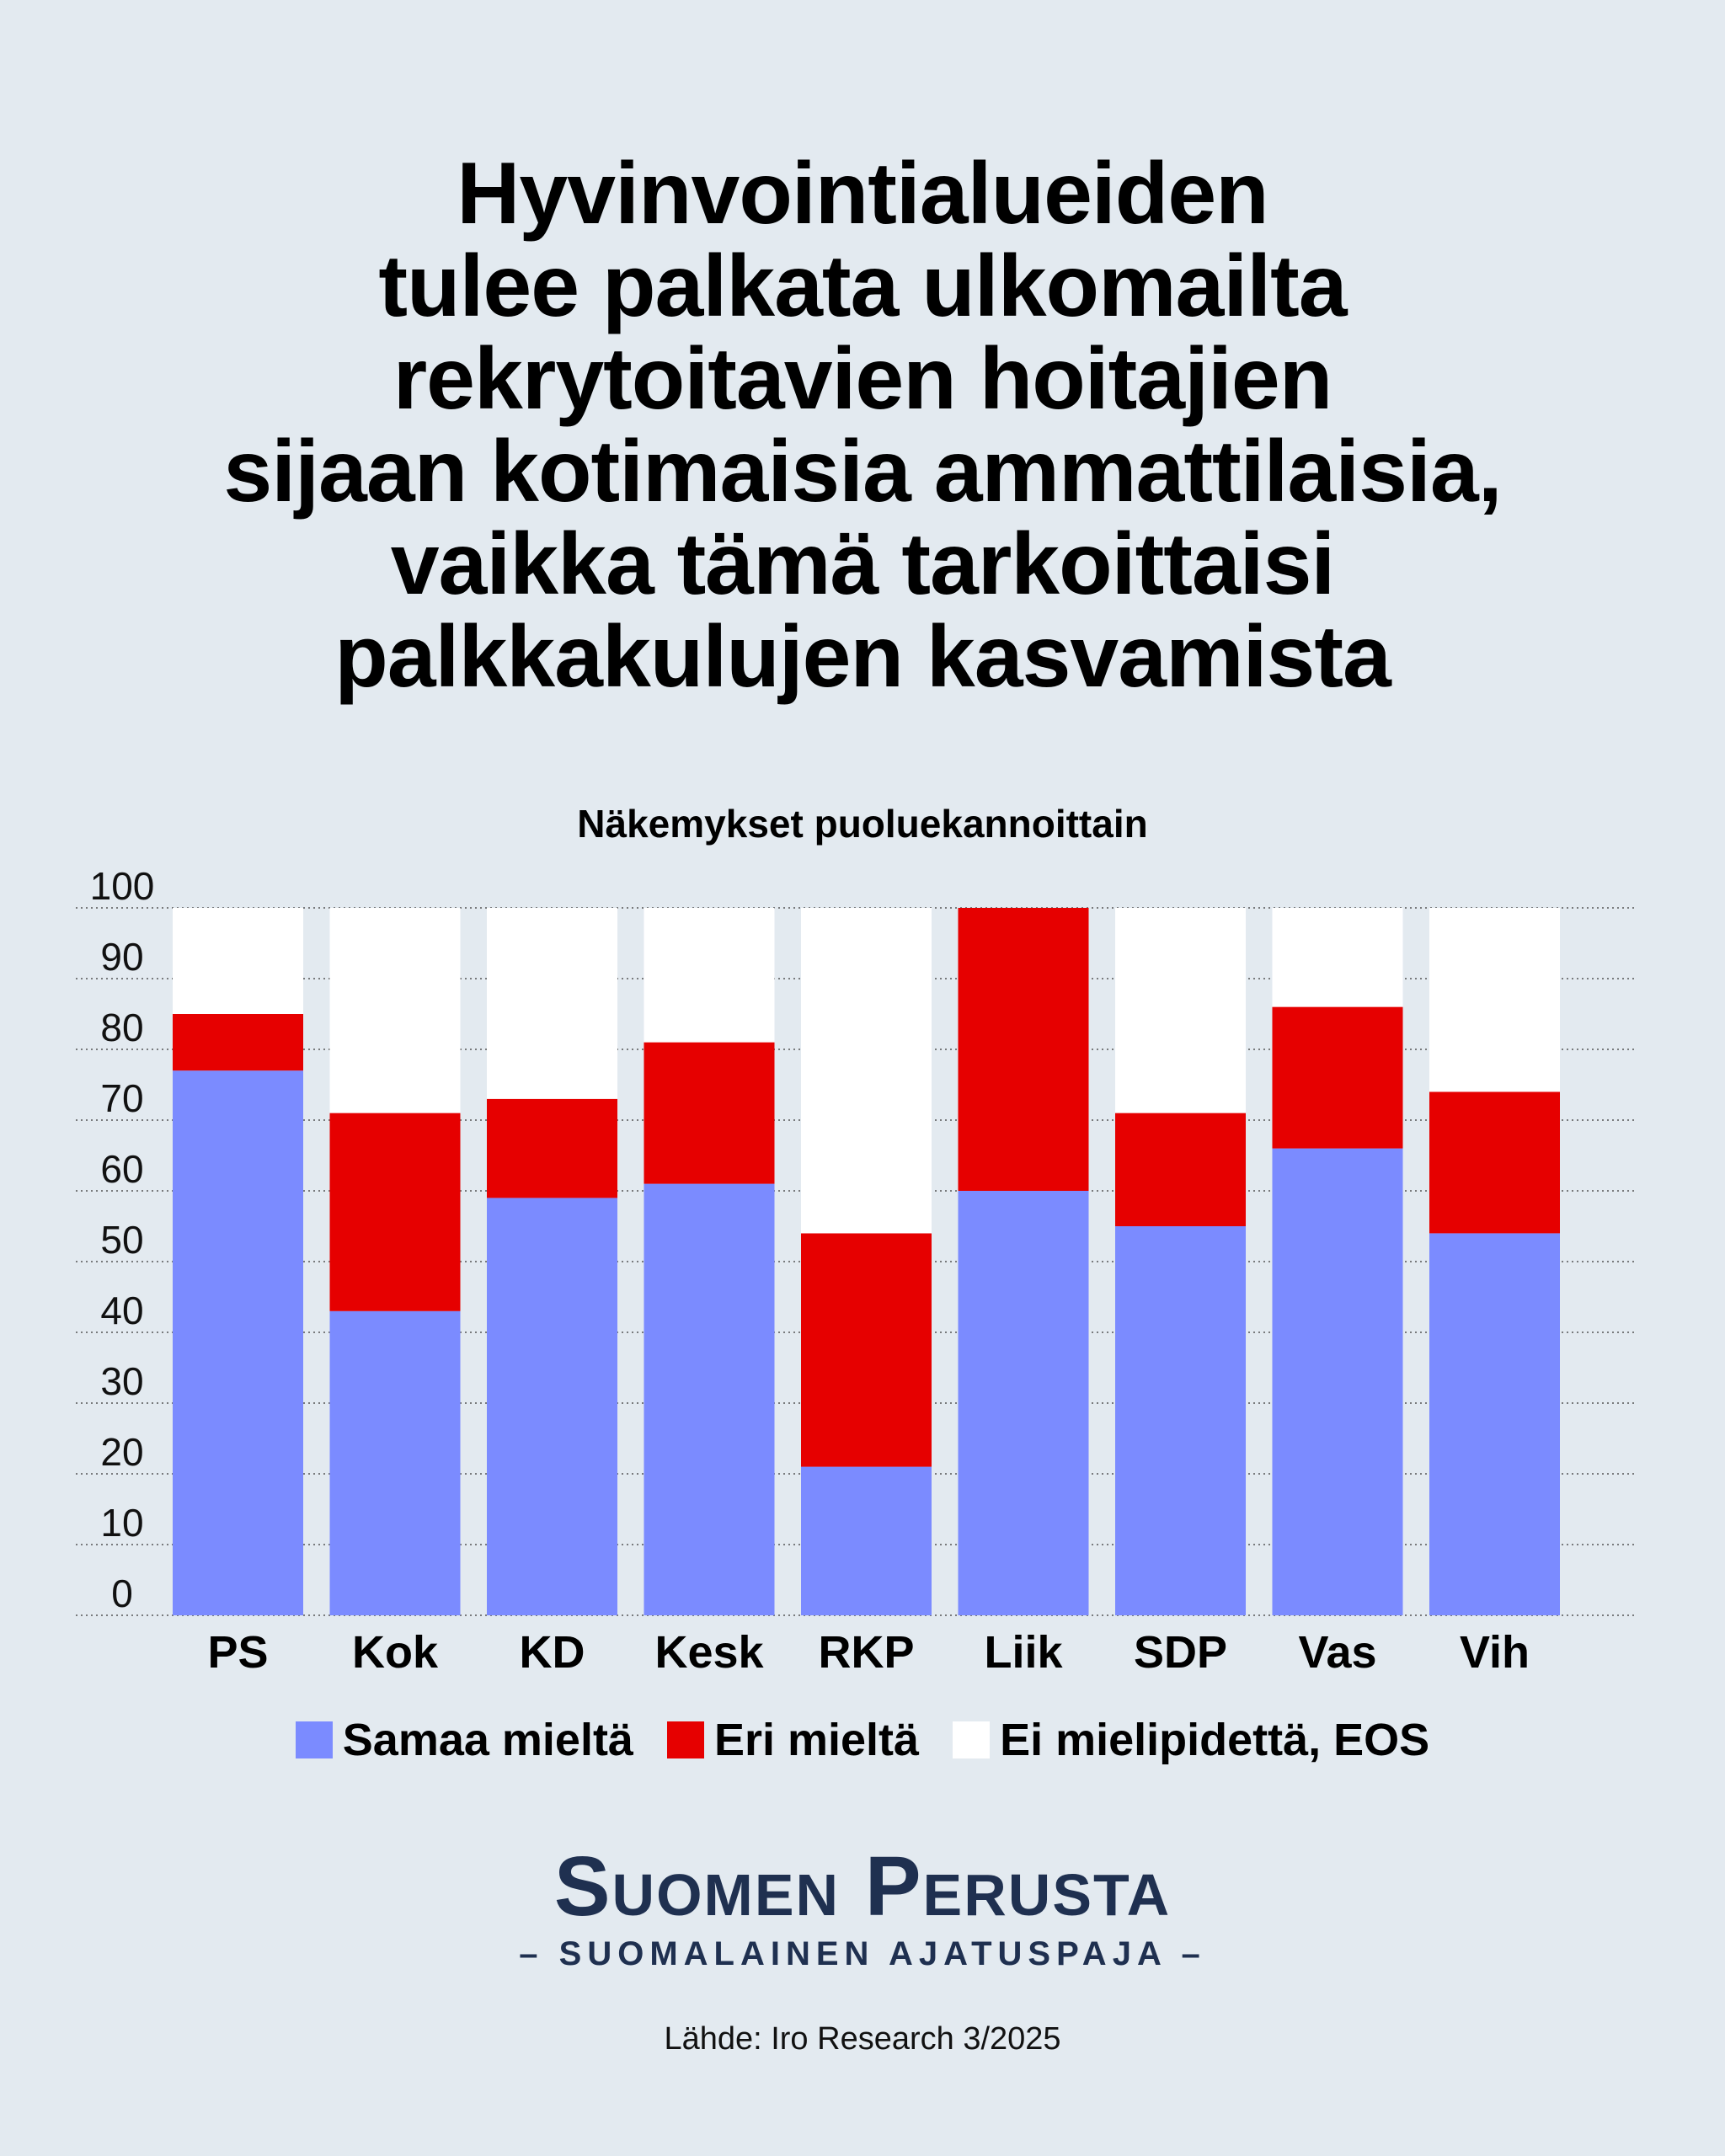  What do you see at coordinates (121, 1310) in the screenshot?
I see `y-tick-label: 40` at bounding box center [121, 1310].